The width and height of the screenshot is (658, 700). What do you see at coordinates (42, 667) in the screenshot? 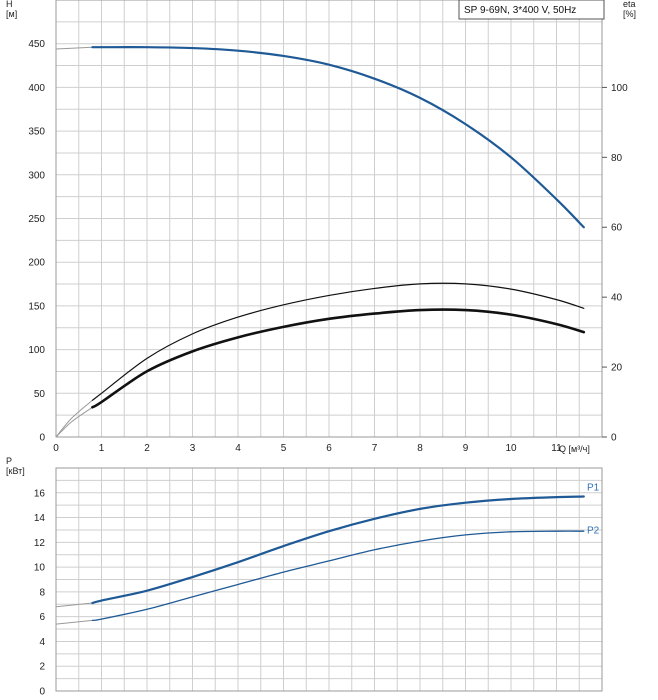
I see `p-tick-label: 2` at bounding box center [42, 667].